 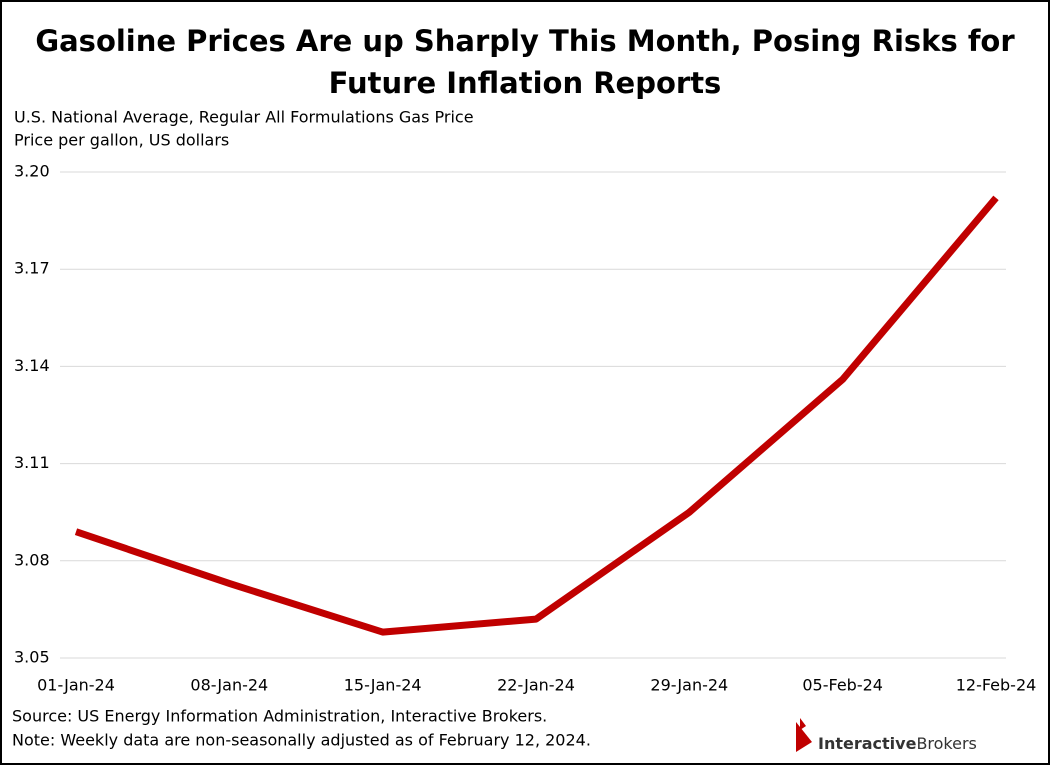 What do you see at coordinates (536, 685) in the screenshot?
I see `x-tick-label: 22-Jan-24` at bounding box center [536, 685].